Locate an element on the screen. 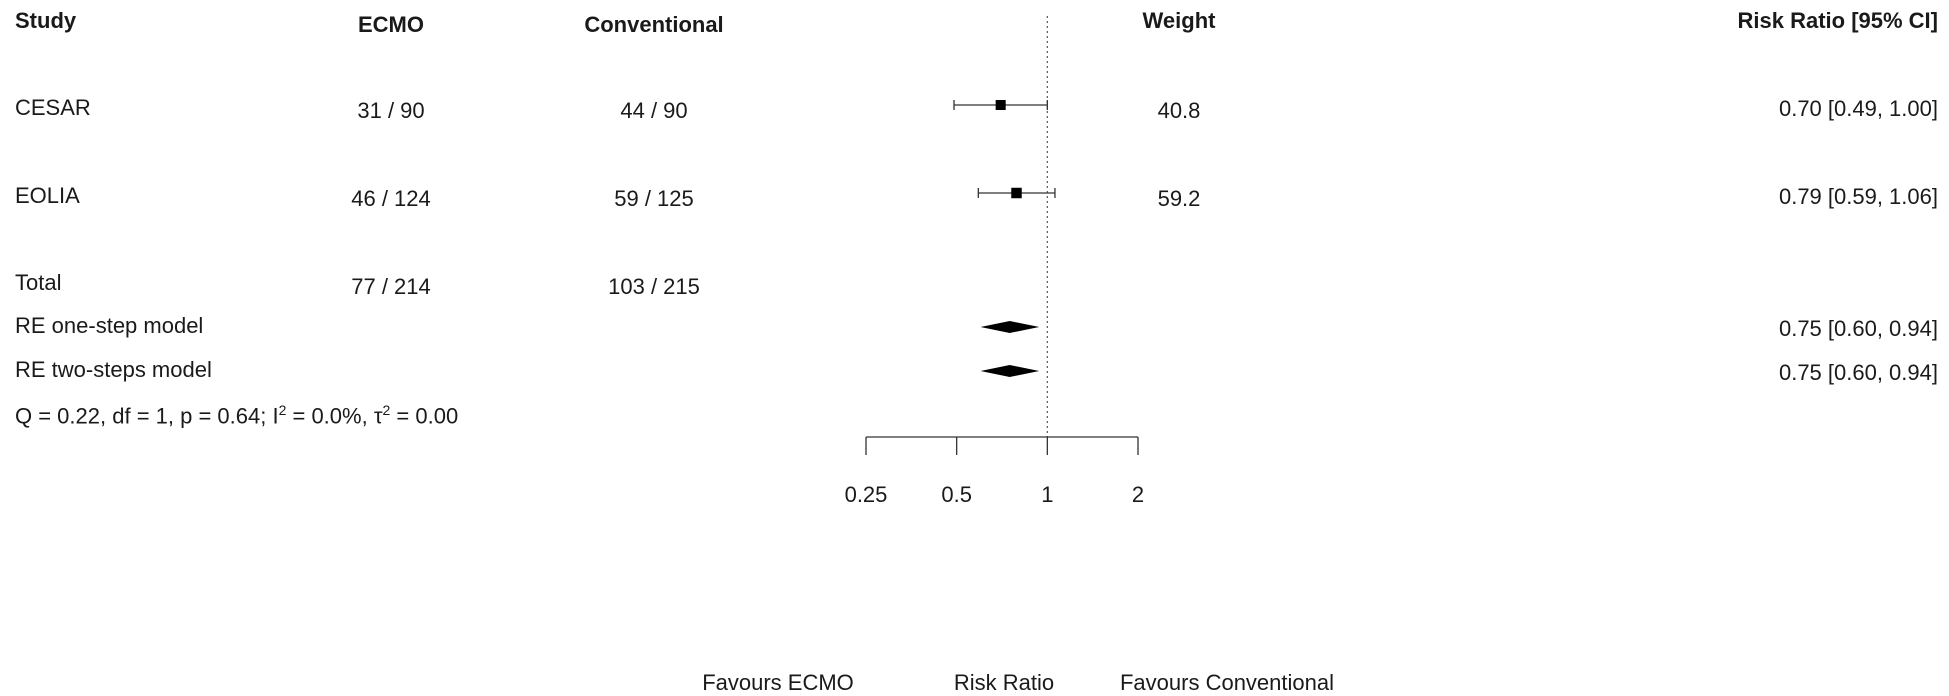 The width and height of the screenshot is (1949, 696). study-name: CESAR is located at coordinates (53, 107).